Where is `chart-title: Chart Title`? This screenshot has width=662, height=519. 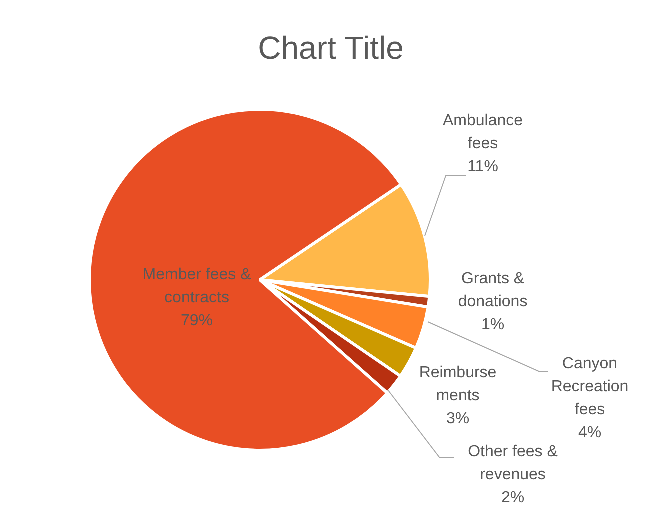
chart-title: Chart Title is located at coordinates (331, 48).